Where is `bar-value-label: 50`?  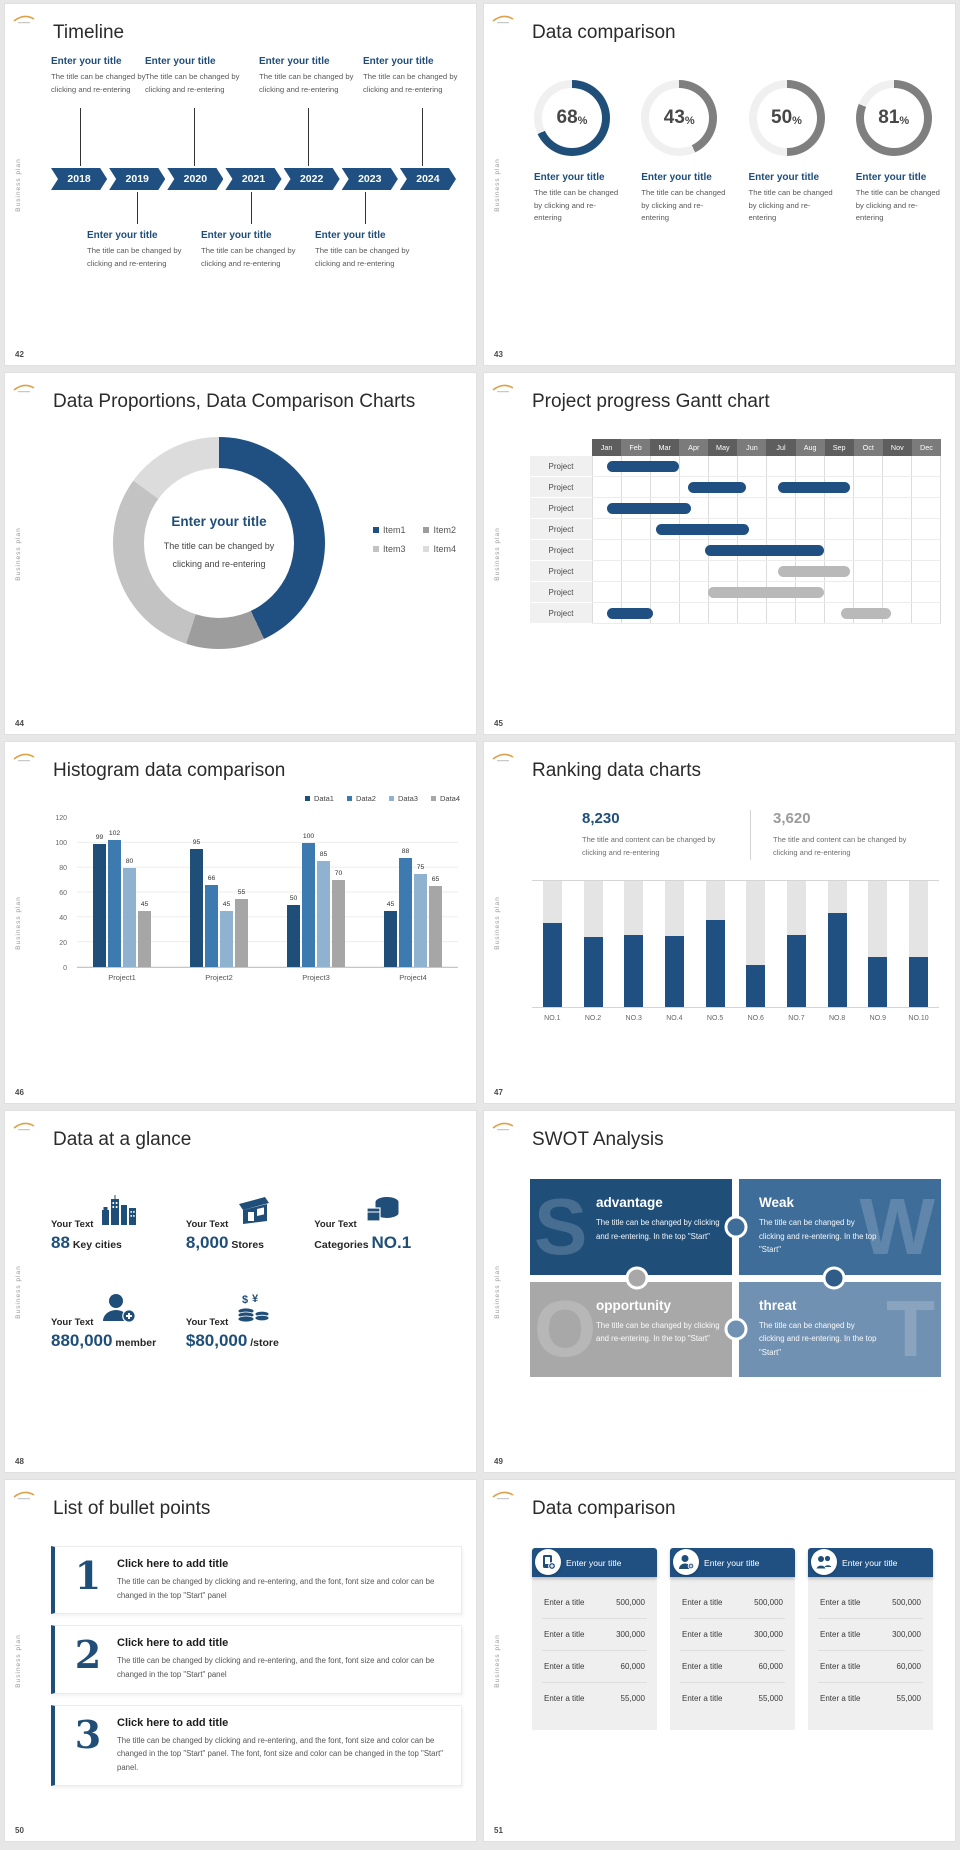 bar-value-label: 50 is located at coordinates (293, 898).